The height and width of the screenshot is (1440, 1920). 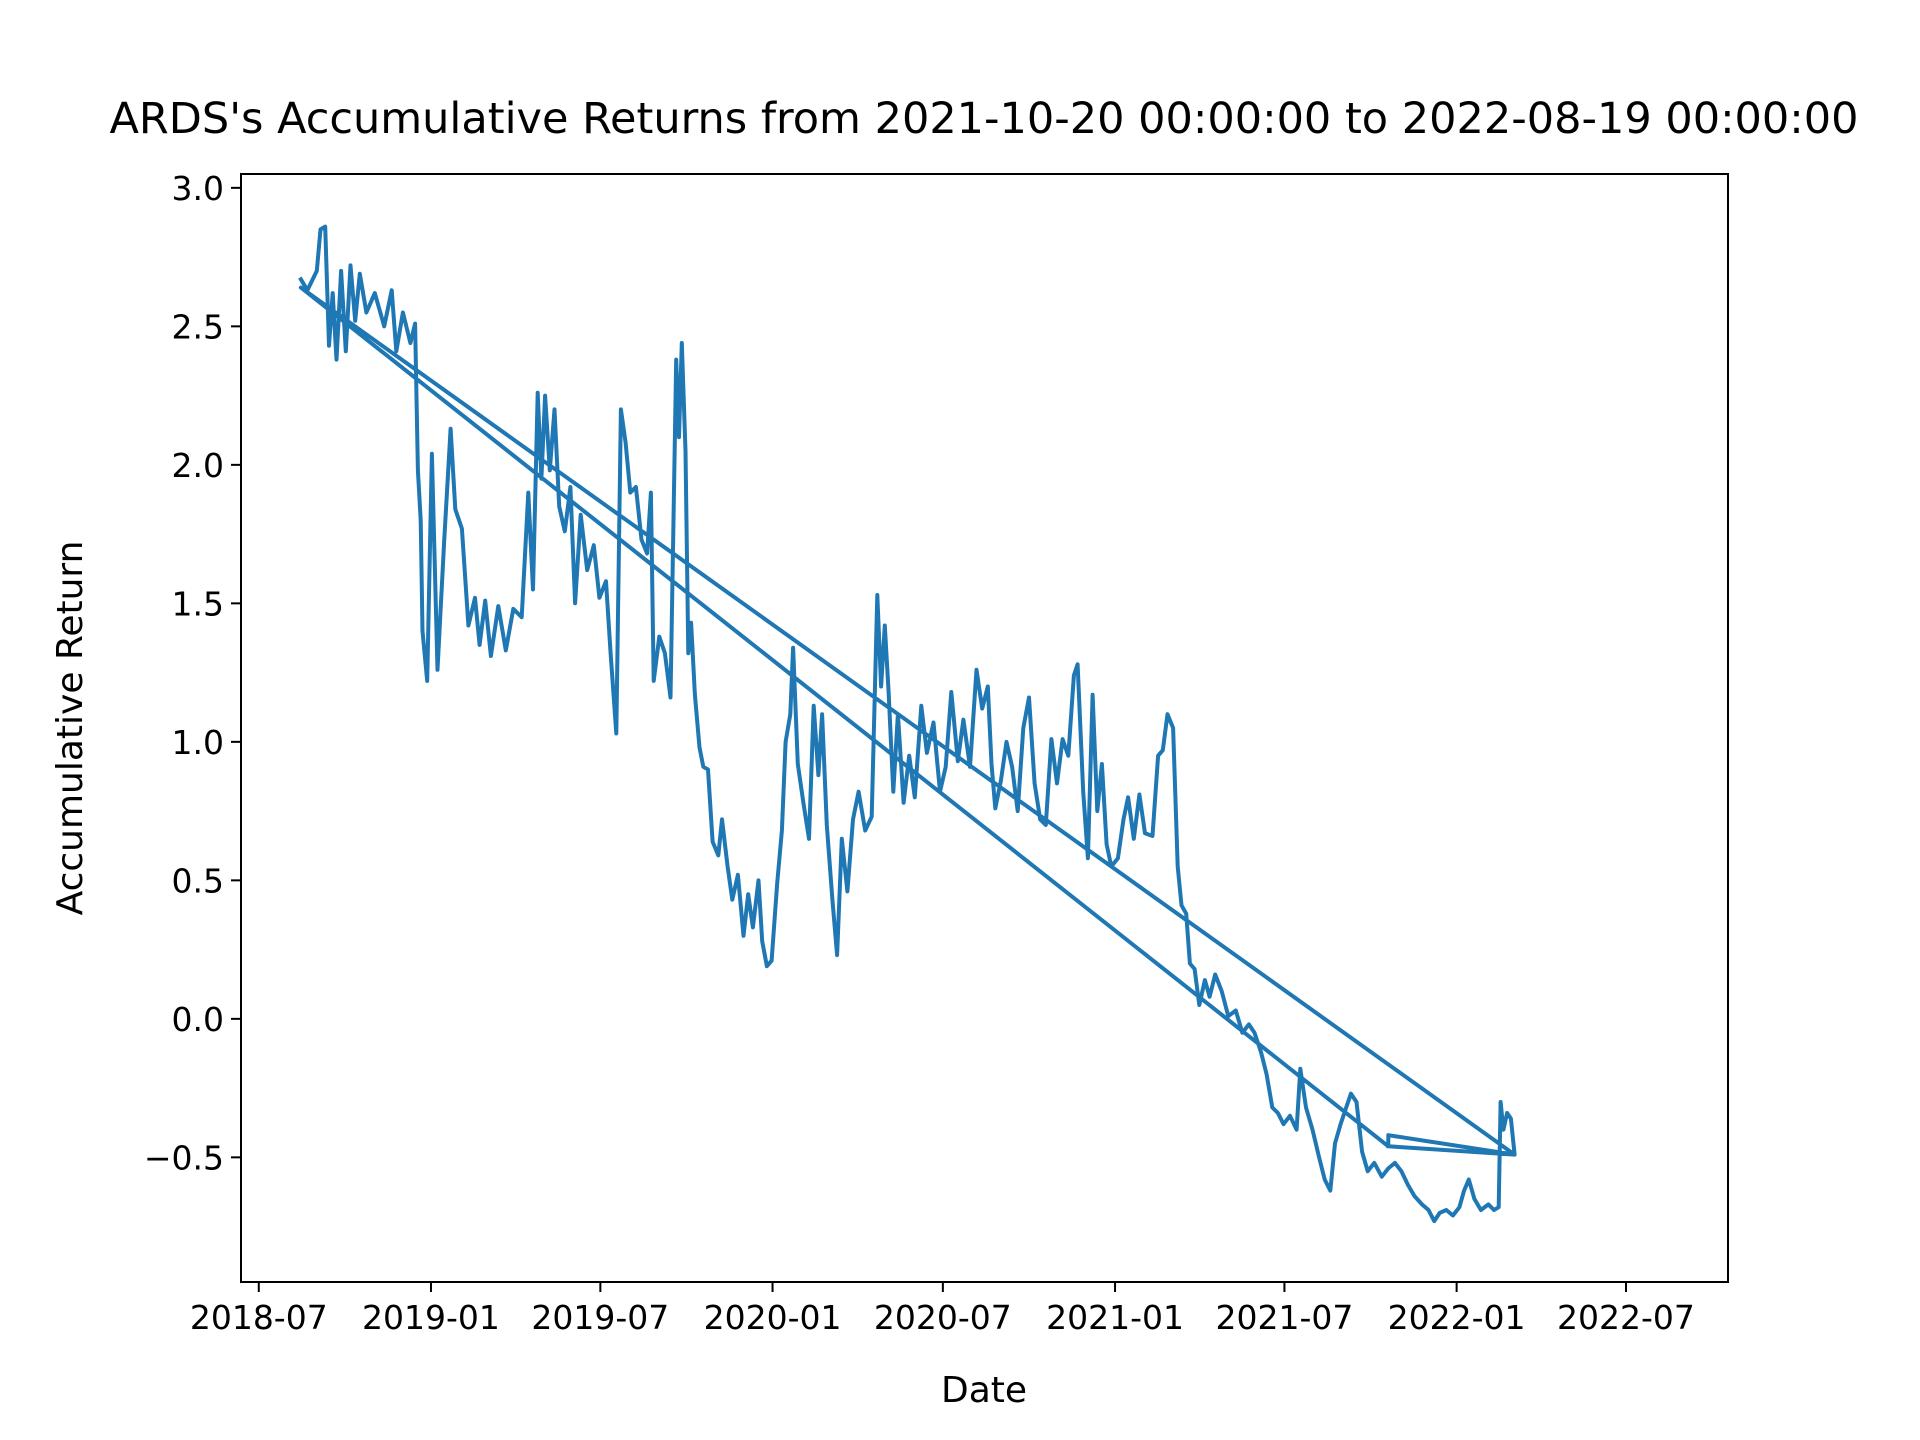 I want to click on x-axis-title: Date, so click(x=984, y=1390).